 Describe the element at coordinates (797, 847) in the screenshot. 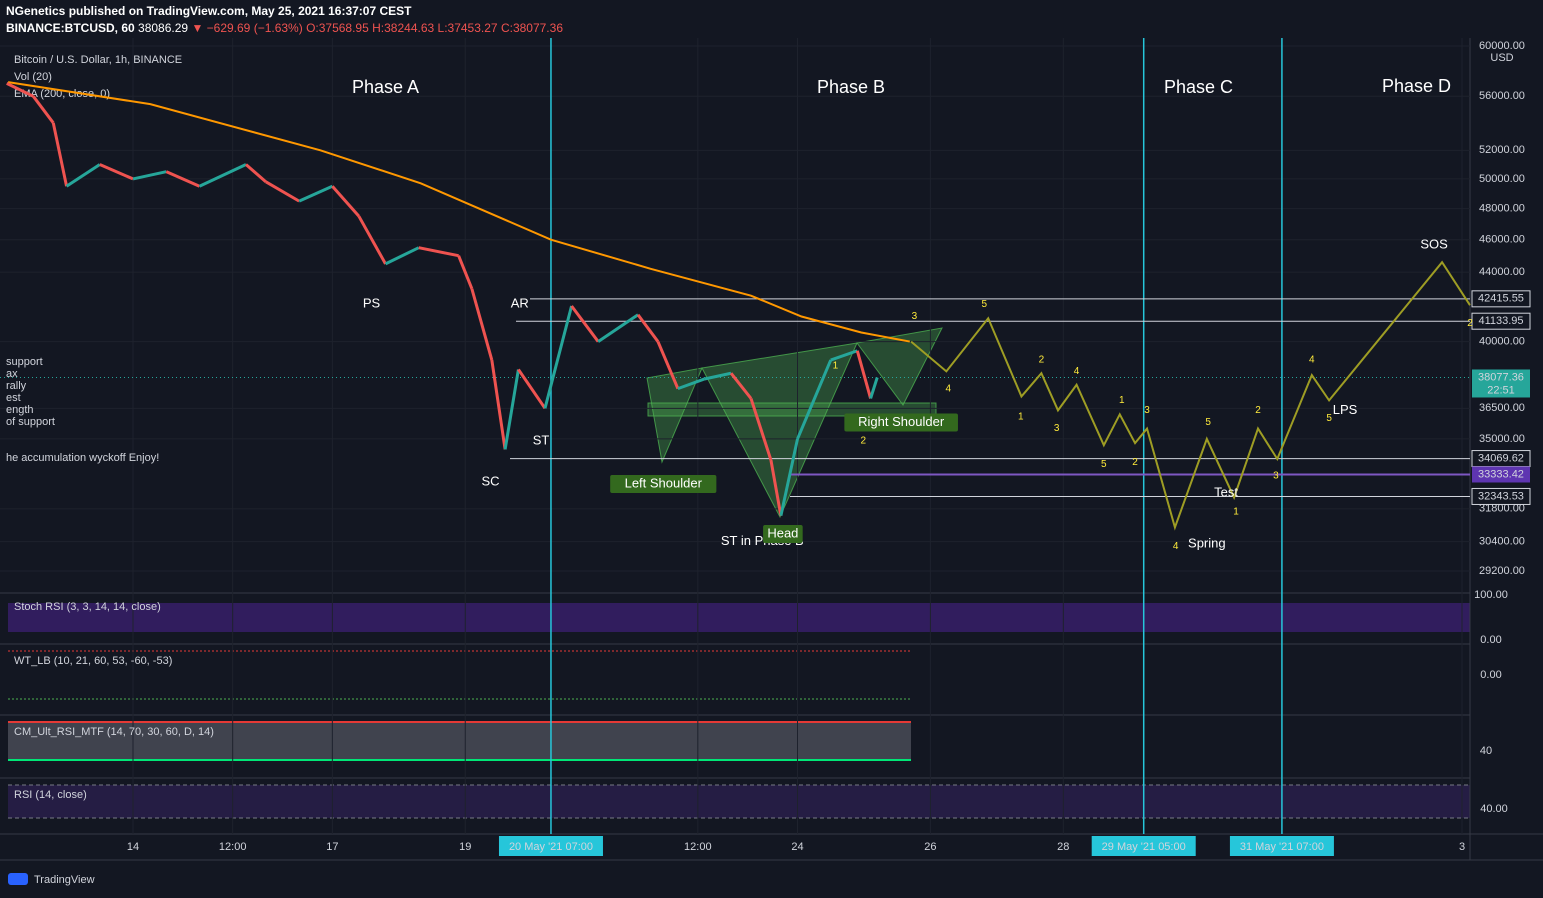

I see `x-tick-label: 24` at that location.